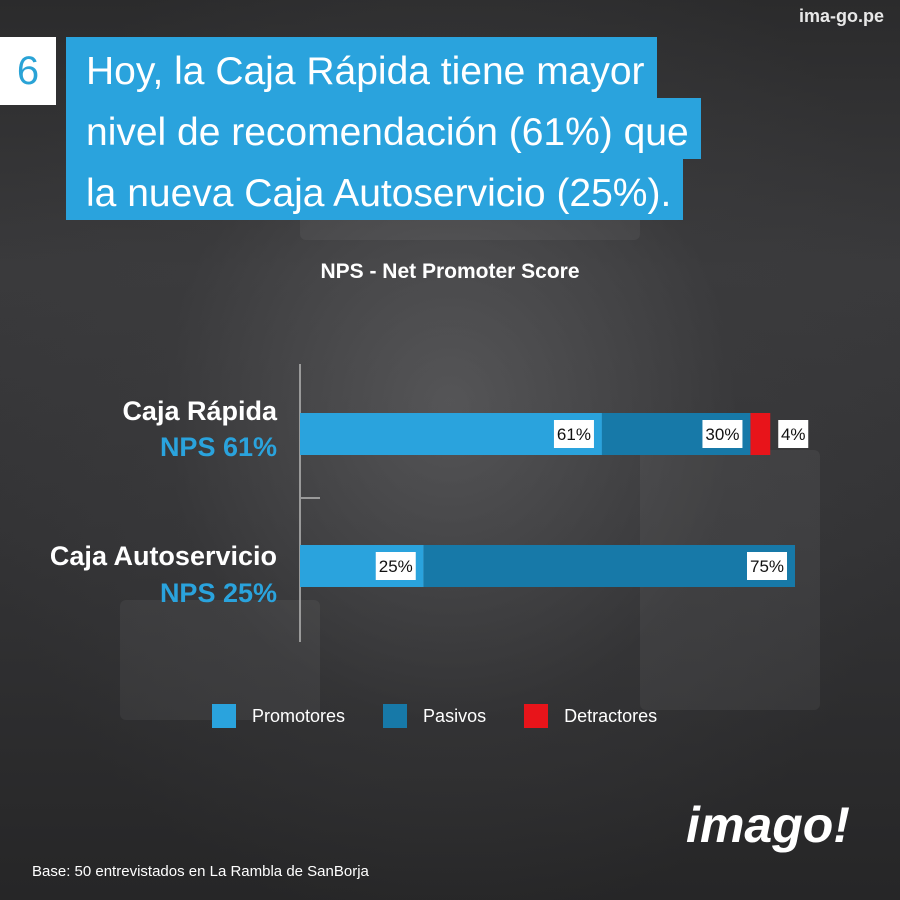  I want to click on bar-caja-rapida-promotores, so click(451, 434).